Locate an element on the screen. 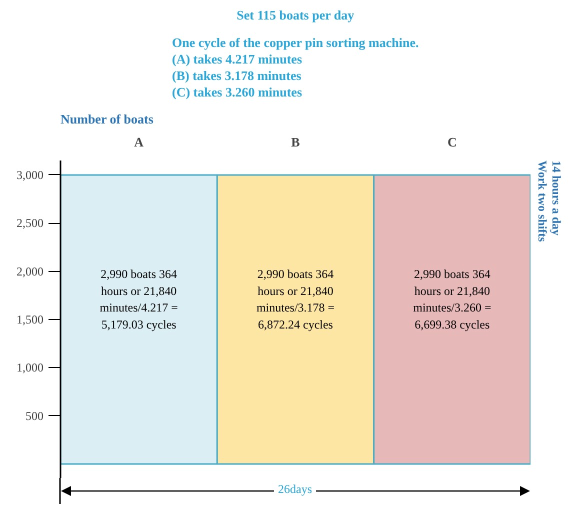  y-axis-title: Number of boats is located at coordinates (107, 119).